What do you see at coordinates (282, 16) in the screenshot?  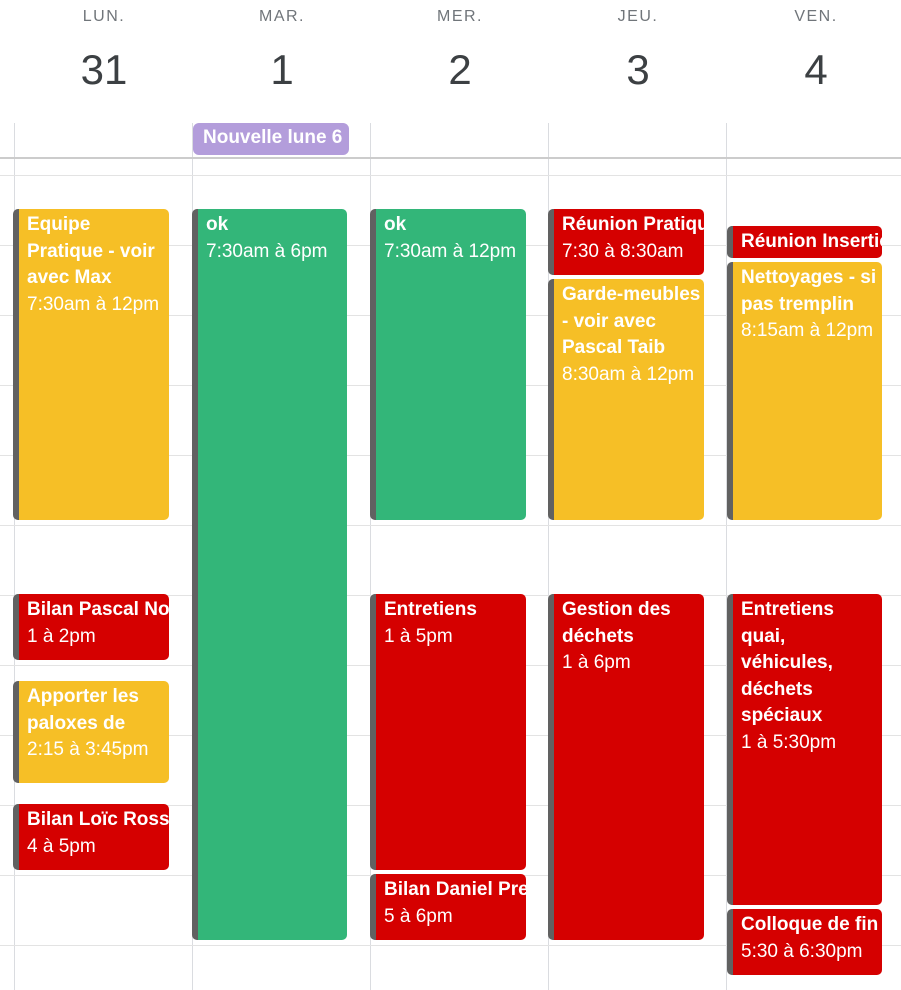 I see `day-of-week: MAR.` at bounding box center [282, 16].